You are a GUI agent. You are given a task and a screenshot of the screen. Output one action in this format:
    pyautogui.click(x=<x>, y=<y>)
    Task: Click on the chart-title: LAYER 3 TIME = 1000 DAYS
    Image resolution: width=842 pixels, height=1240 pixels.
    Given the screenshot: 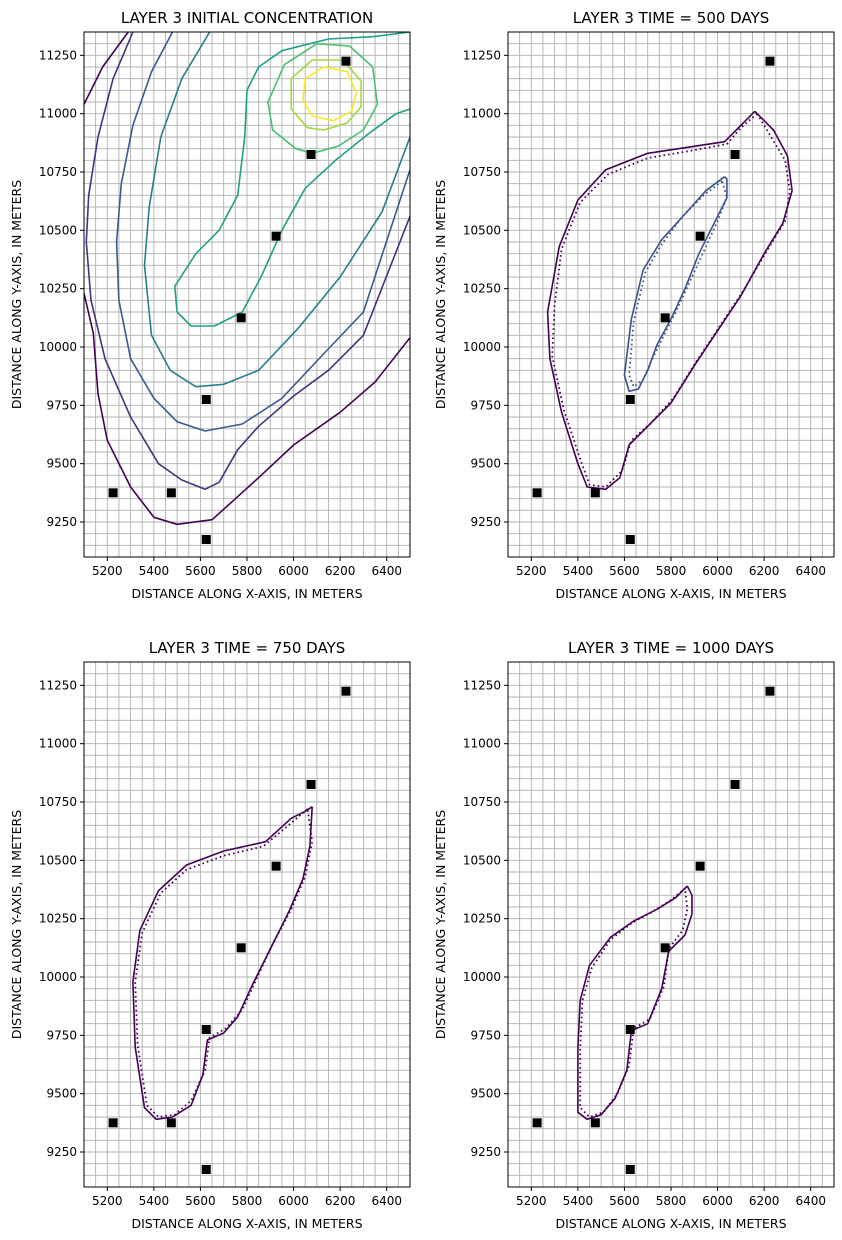 What is the action you would take?
    pyautogui.click(x=671, y=648)
    